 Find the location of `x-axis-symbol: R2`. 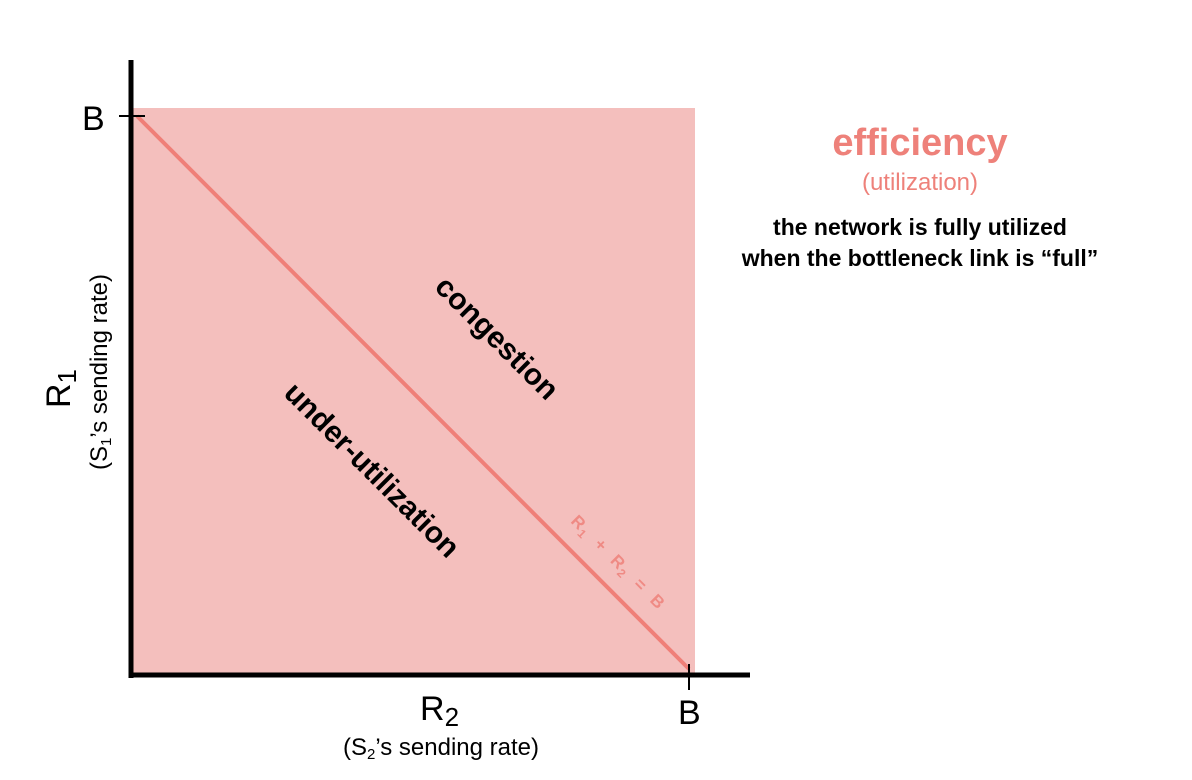

x-axis-symbol: R2 is located at coordinates (439, 711).